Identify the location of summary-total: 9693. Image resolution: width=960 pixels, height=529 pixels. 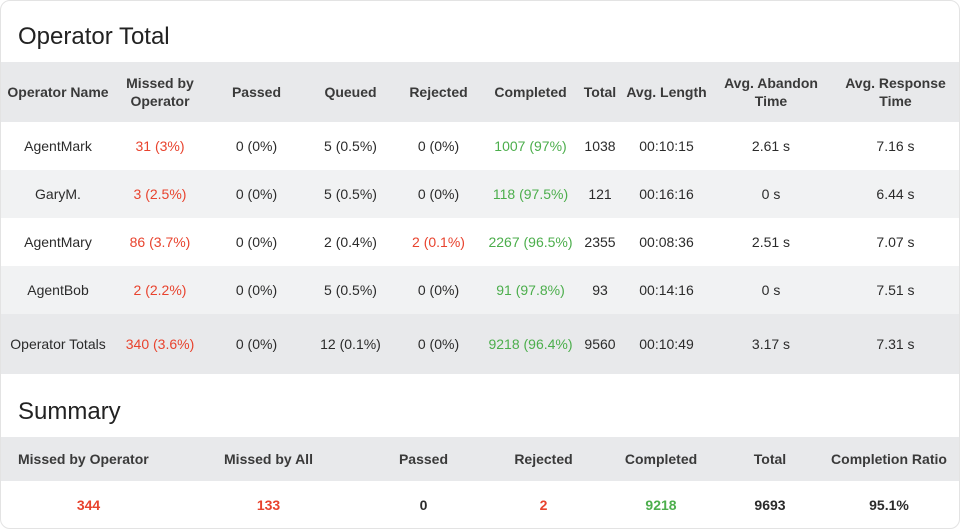
(770, 505).